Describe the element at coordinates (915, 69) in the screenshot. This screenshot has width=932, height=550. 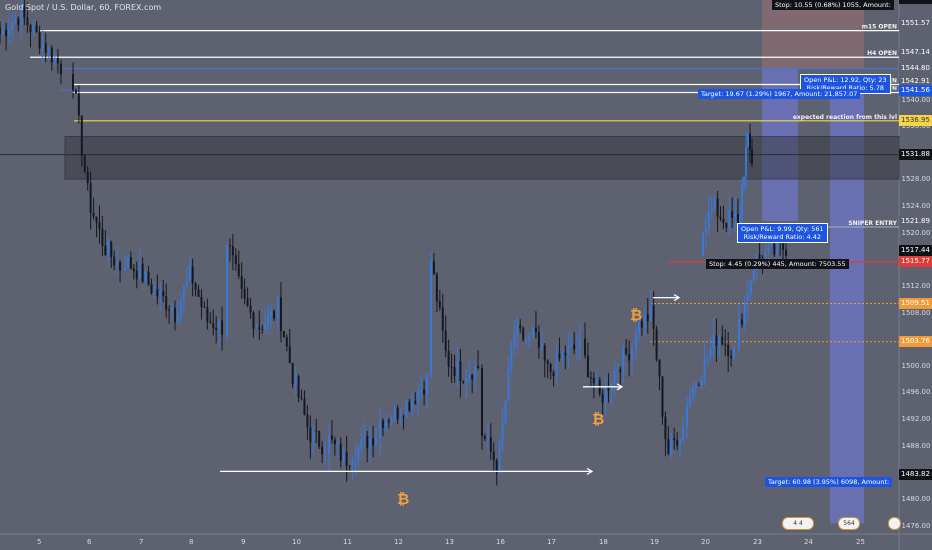
I see `price-axis-tag: 1544.80` at that location.